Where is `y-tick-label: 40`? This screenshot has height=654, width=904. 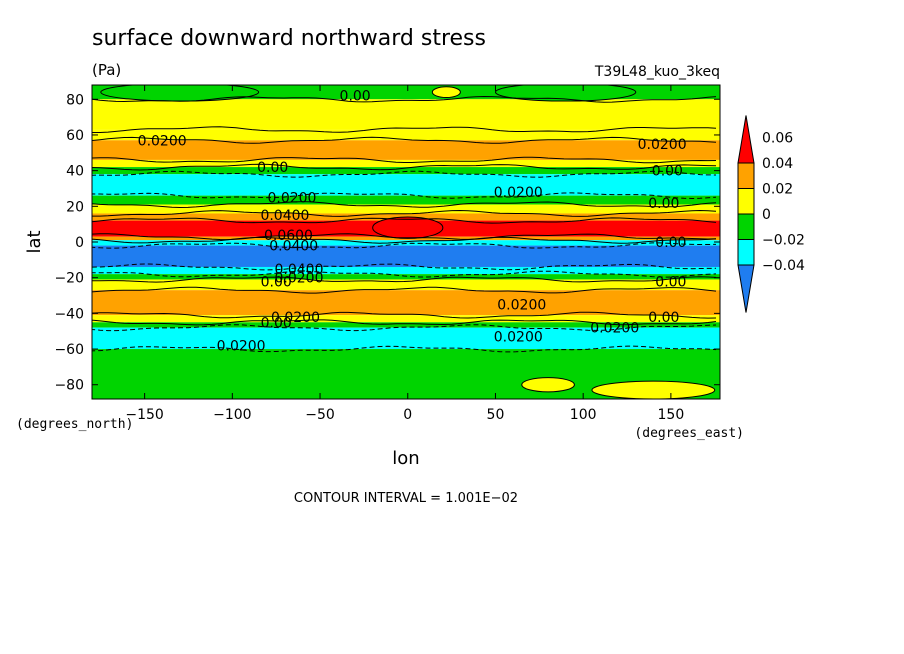 y-tick-label: 40 is located at coordinates (75, 172).